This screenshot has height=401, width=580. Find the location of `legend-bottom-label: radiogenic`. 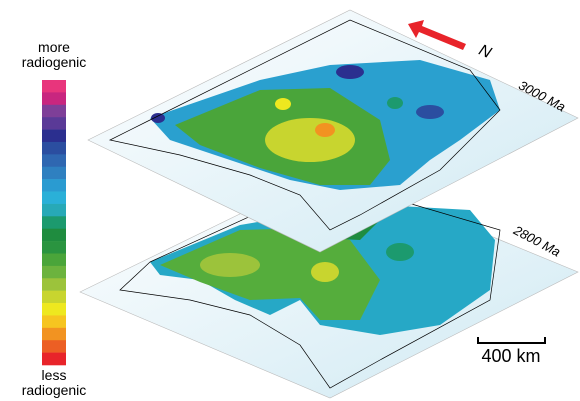

legend-bottom-label: radiogenic is located at coordinates (54, 390).